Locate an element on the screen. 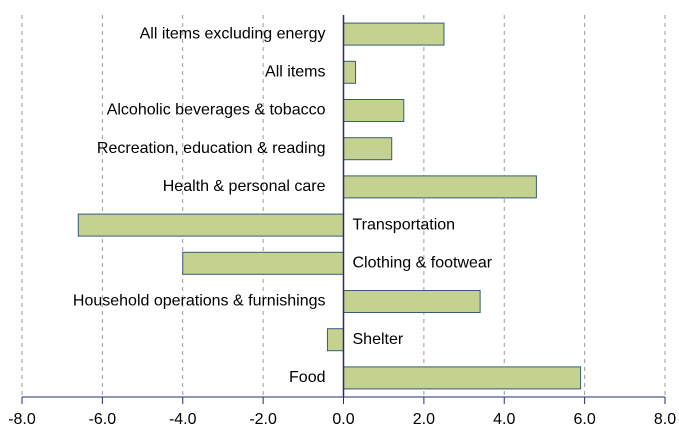 This screenshot has height=432, width=679. x-tick-label: 4.0 is located at coordinates (504, 419).